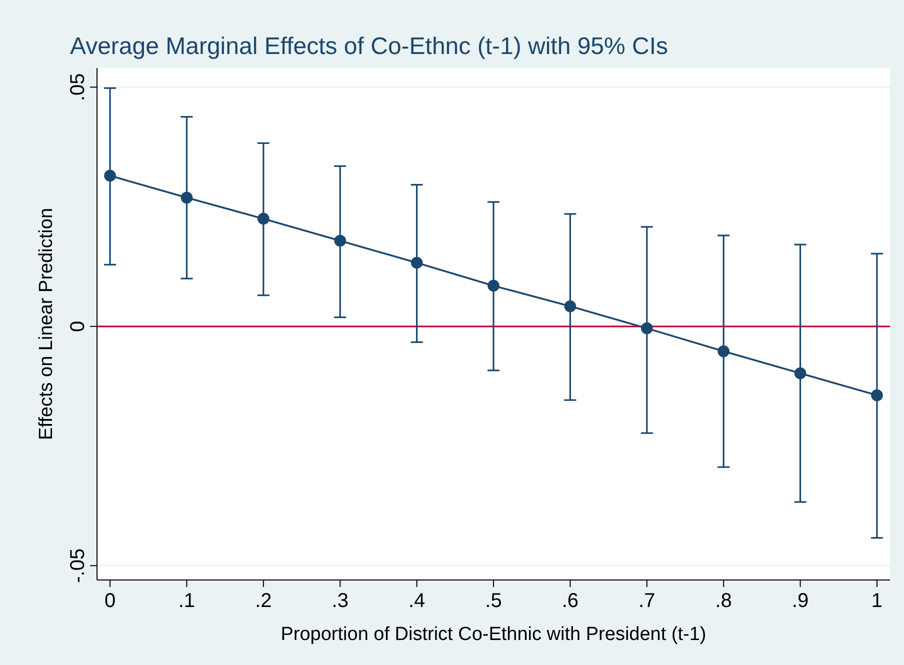 This screenshot has width=904, height=665. I want to click on x-tick-label: .6, so click(570, 601).